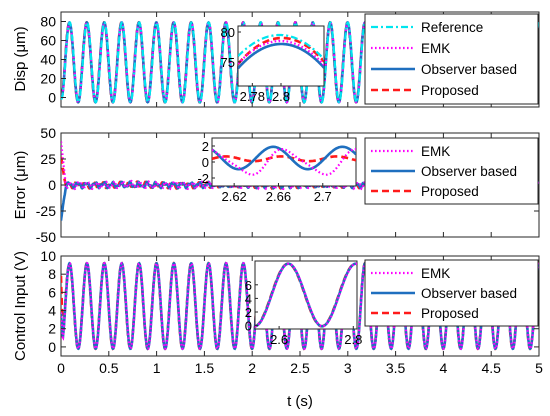 Image resolution: width=550 pixels, height=416 pixels. Describe the element at coordinates (300, 401) in the screenshot. I see `x-axis-label: t (s)` at that location.